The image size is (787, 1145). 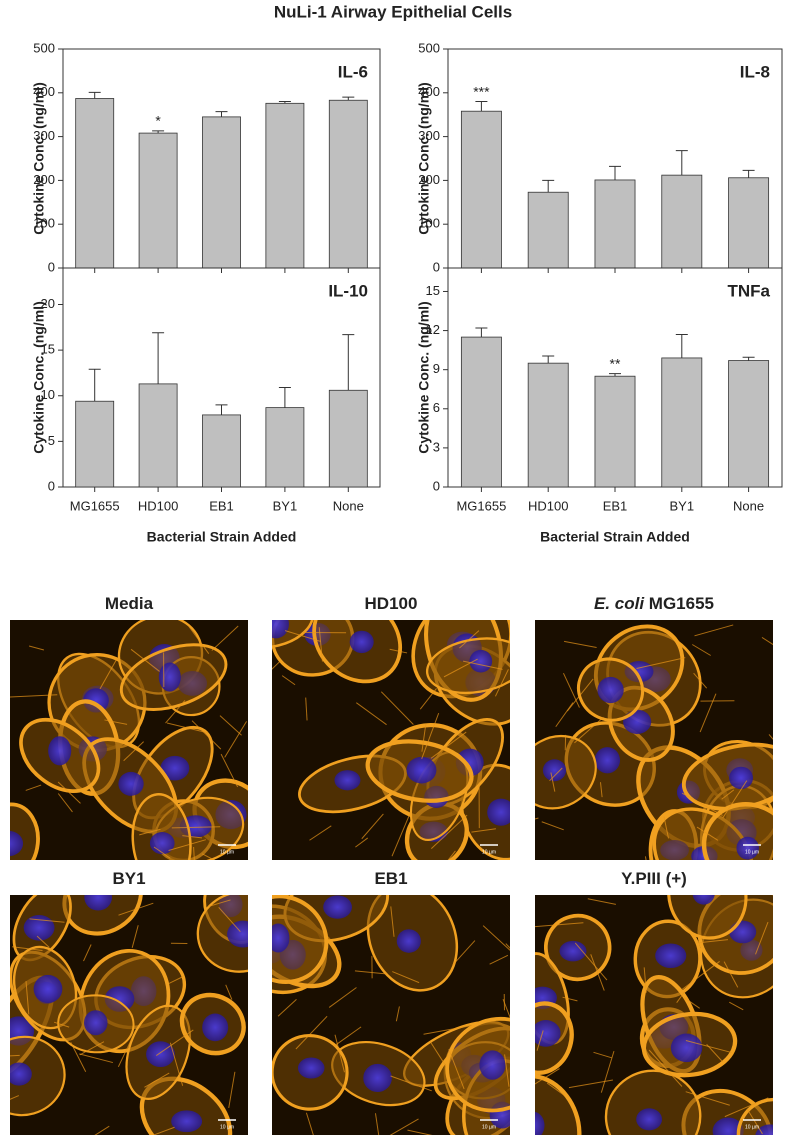 What do you see at coordinates (436, 446) in the screenshot?
I see `y-tick-label: 3` at bounding box center [436, 446].